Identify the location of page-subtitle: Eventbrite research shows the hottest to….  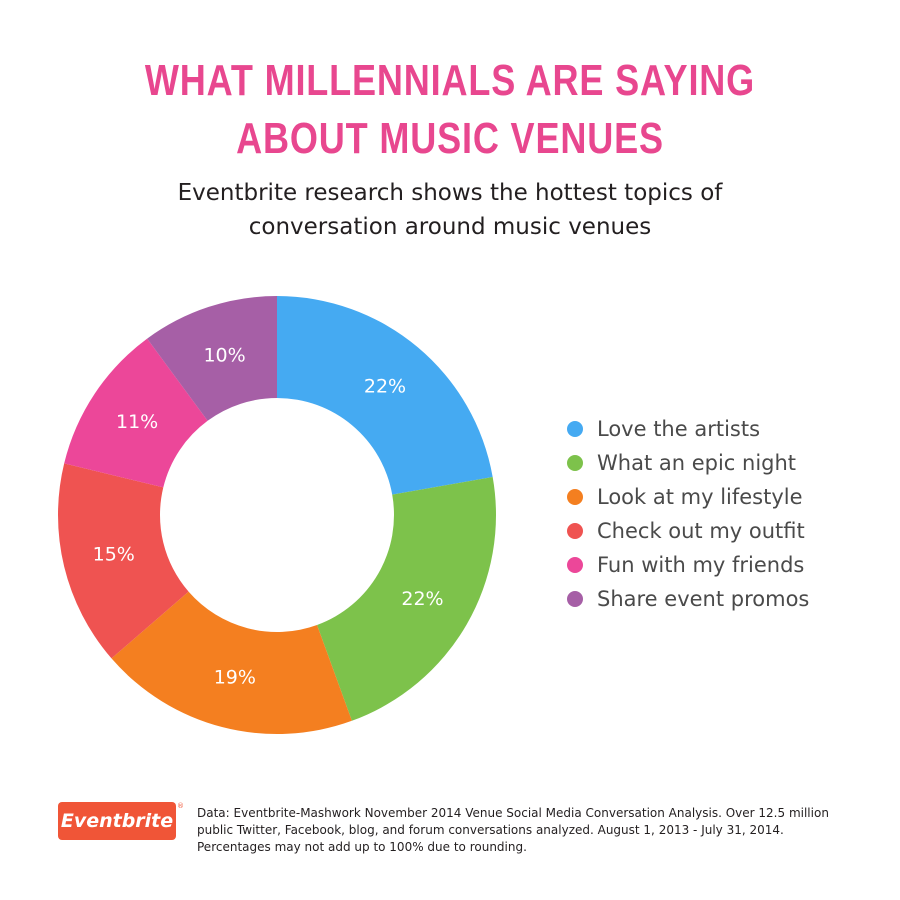
(450, 210).